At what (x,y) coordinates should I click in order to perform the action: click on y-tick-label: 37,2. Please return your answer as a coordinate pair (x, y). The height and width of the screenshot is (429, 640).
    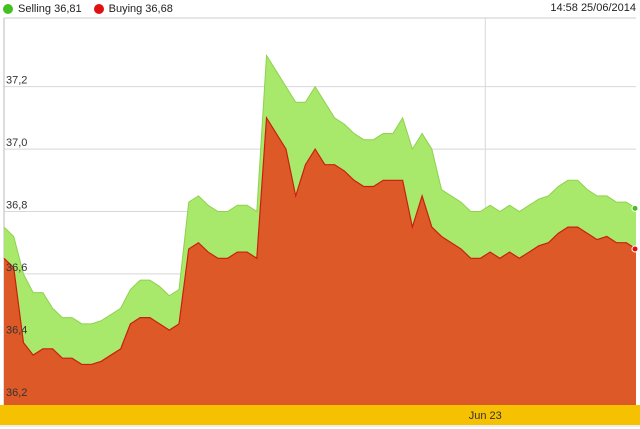
    Looking at the image, I should click on (16, 81).